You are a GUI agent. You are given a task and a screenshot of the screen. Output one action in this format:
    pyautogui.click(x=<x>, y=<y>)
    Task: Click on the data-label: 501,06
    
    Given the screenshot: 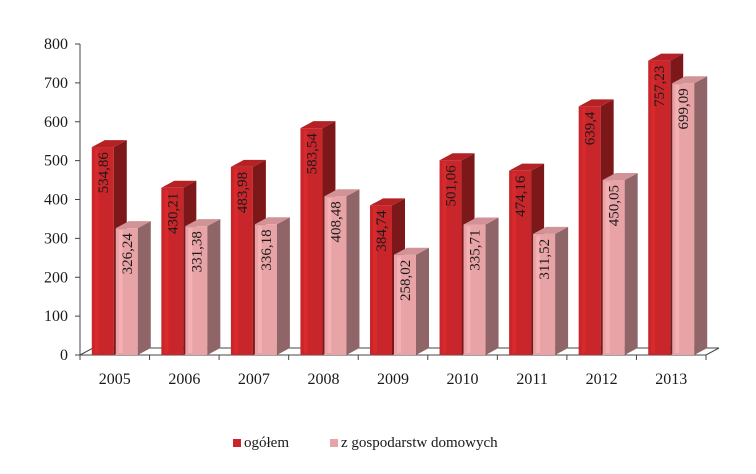 What is the action you would take?
    pyautogui.click(x=452, y=186)
    